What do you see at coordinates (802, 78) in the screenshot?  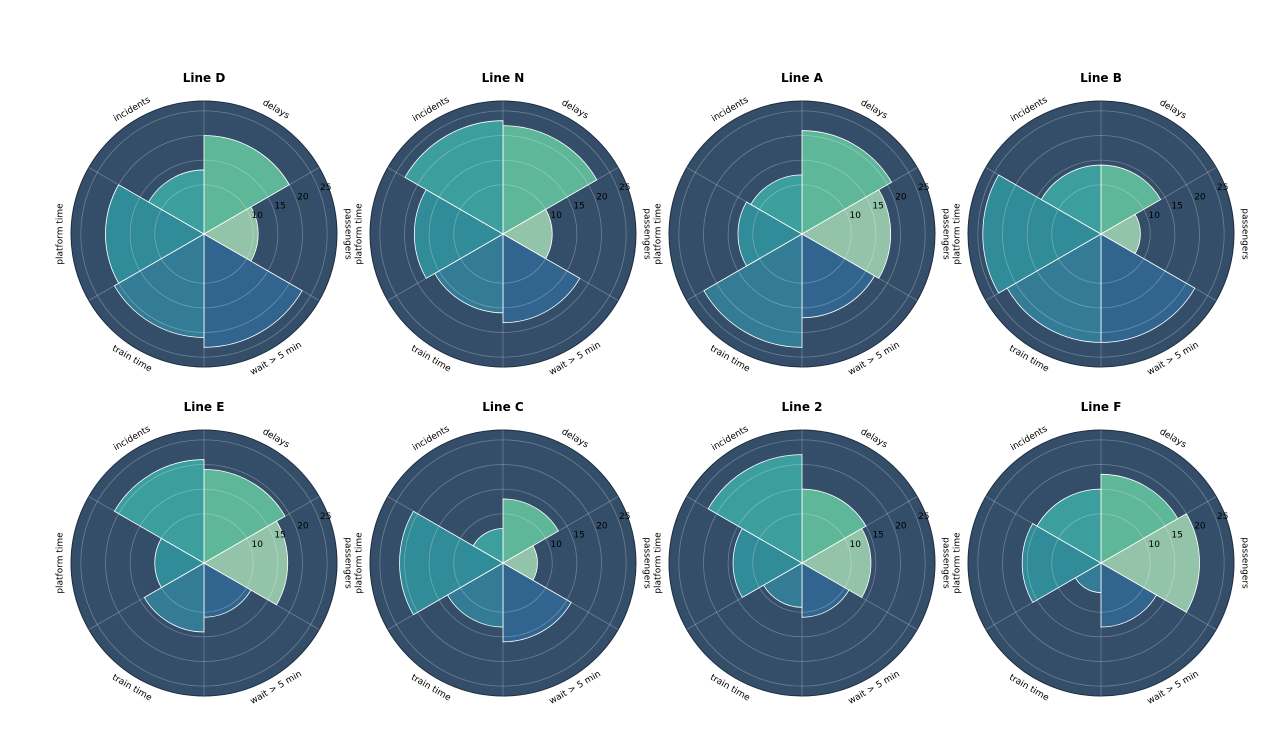 I see `panel-title: Line A` at bounding box center [802, 78].